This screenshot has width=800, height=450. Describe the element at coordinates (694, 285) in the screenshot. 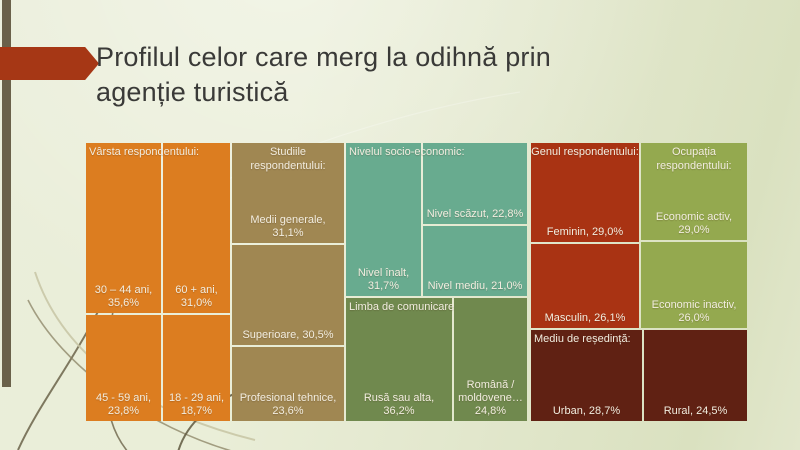

I see `treemap-block-economic-inactiv: Economic inactiv, 26,0%` at that location.